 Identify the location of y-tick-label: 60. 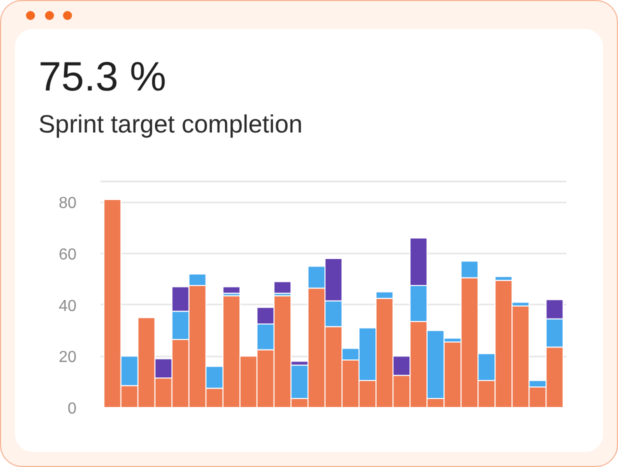
(67, 255).